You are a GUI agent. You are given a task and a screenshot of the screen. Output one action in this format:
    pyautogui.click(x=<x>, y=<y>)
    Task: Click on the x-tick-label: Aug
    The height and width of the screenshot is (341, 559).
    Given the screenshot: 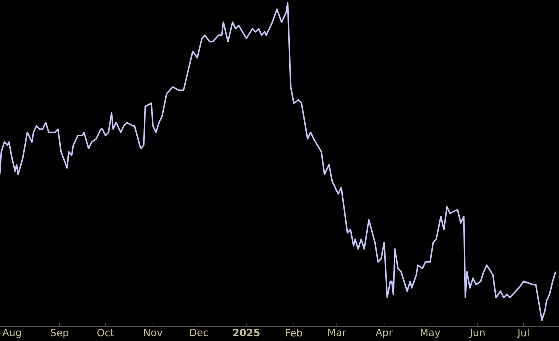 What is the action you would take?
    pyautogui.click(x=12, y=333)
    